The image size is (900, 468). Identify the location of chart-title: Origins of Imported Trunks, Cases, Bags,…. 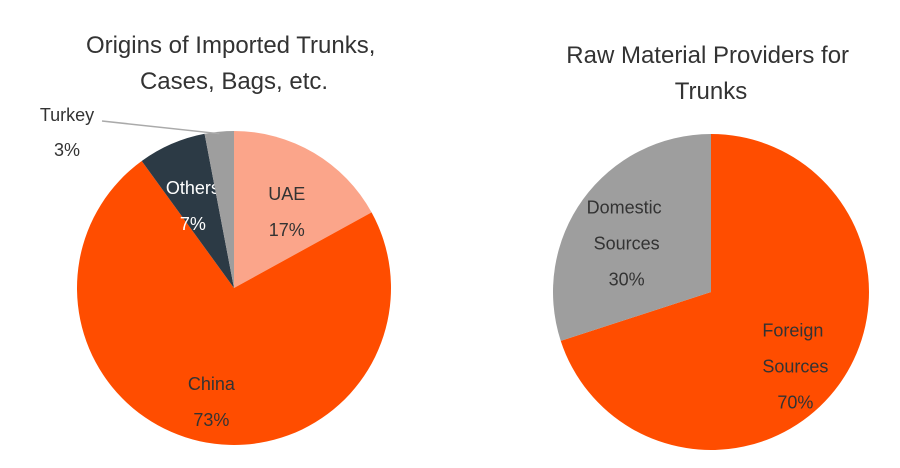
(234, 63).